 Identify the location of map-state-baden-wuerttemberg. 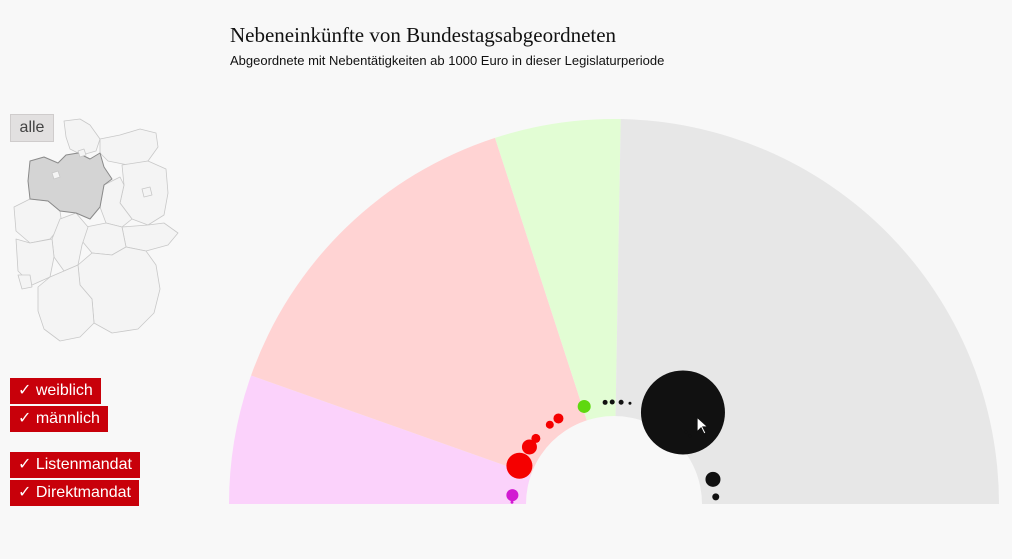
(66, 303).